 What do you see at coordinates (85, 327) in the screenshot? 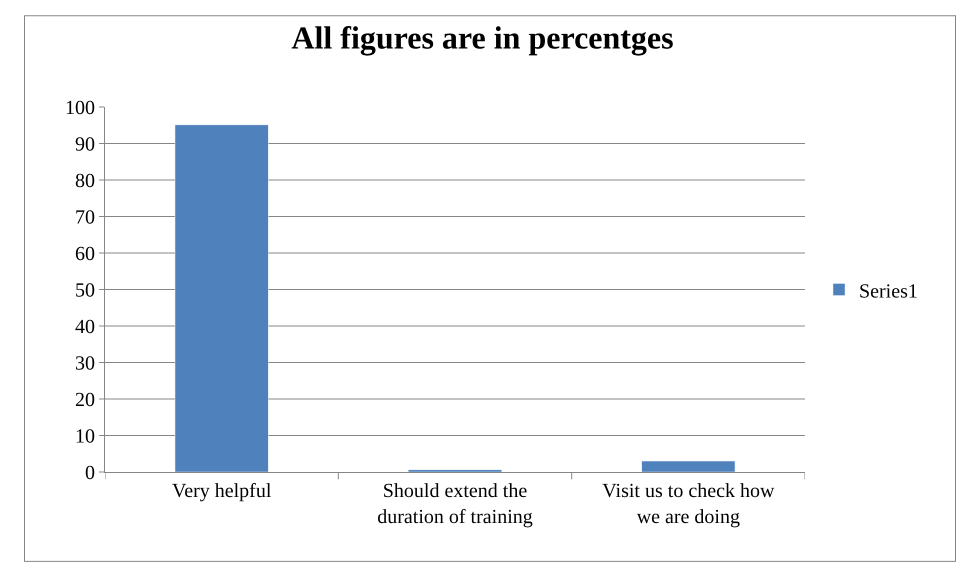
I see `y-tick-label: 40` at bounding box center [85, 327].